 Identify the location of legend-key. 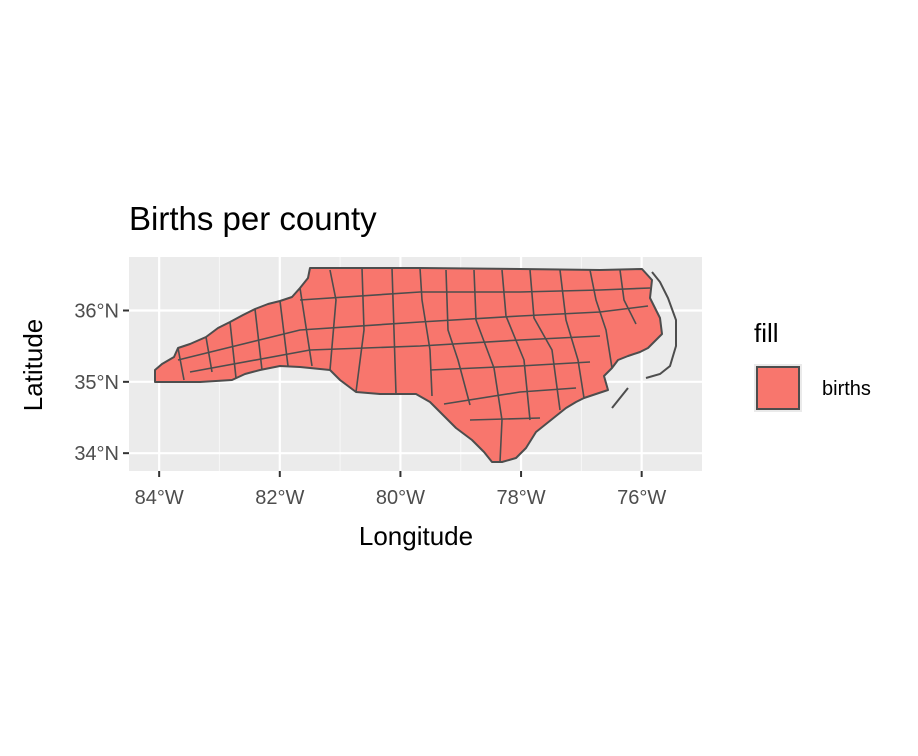
(778, 388).